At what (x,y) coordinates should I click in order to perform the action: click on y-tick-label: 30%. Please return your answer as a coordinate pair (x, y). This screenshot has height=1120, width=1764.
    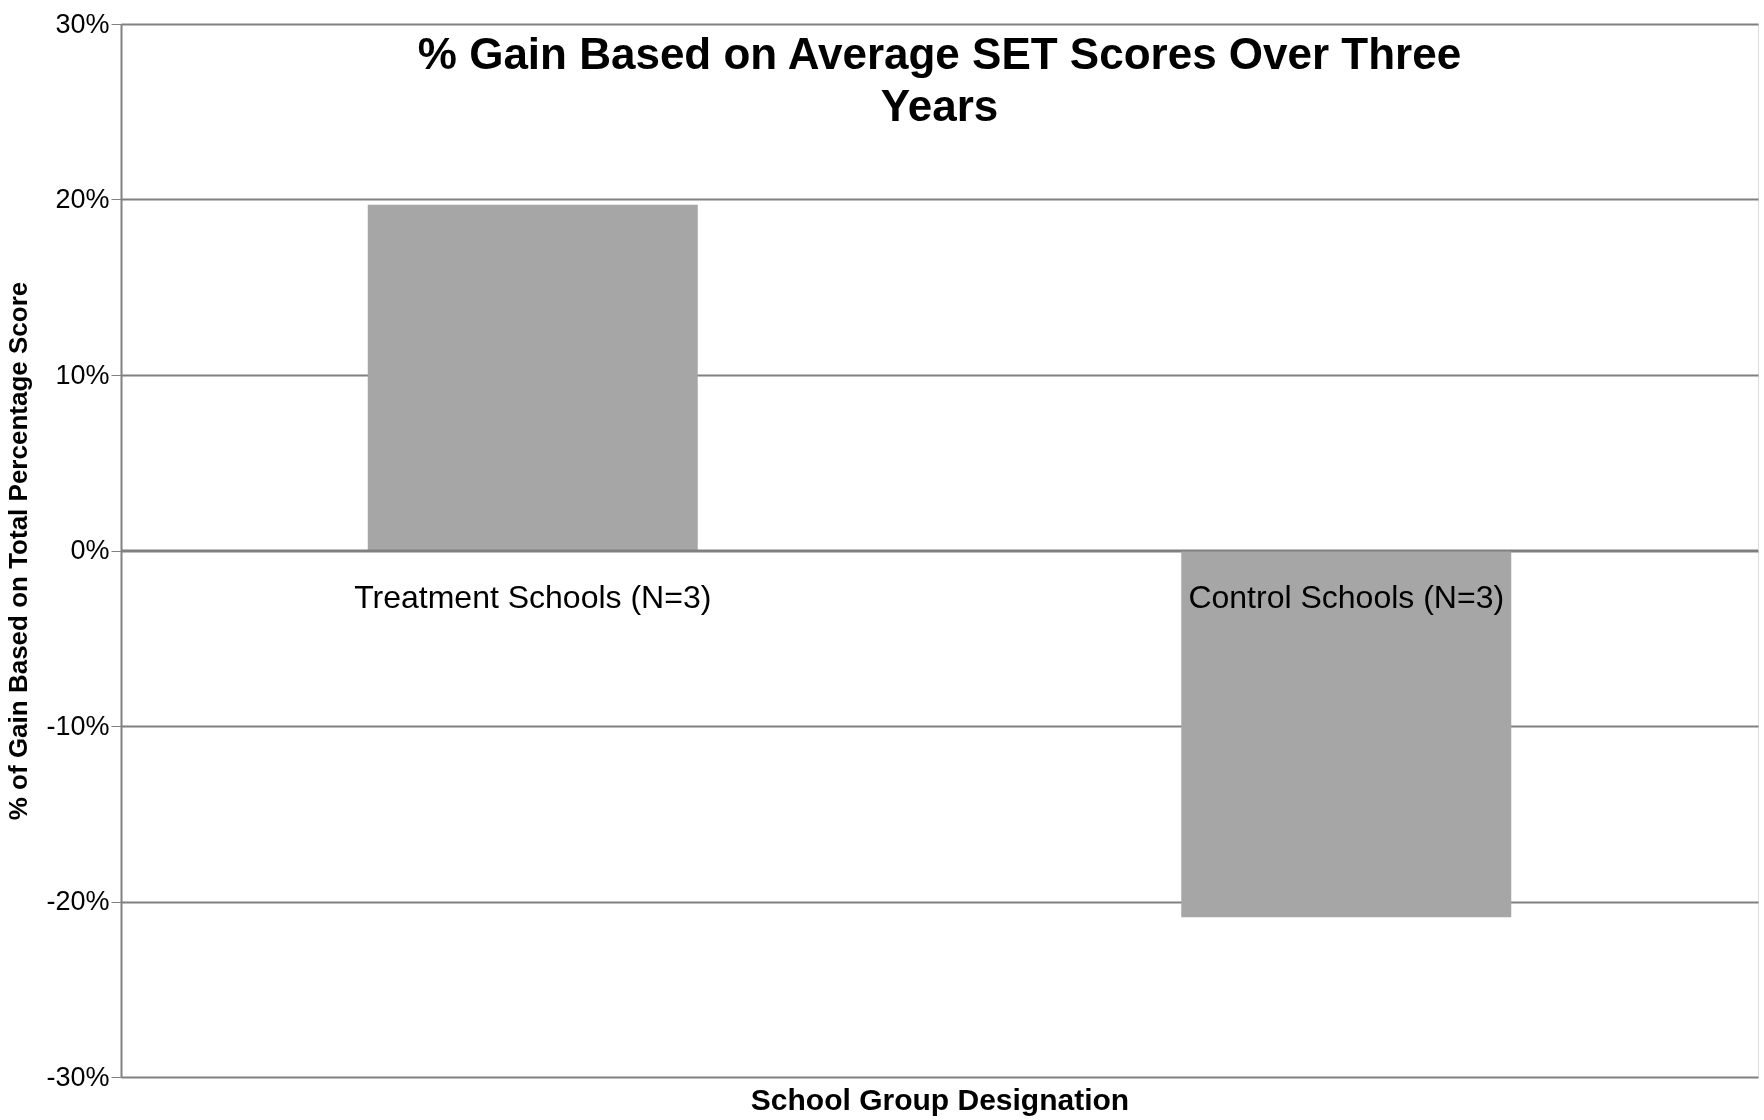
    Looking at the image, I should click on (82, 23).